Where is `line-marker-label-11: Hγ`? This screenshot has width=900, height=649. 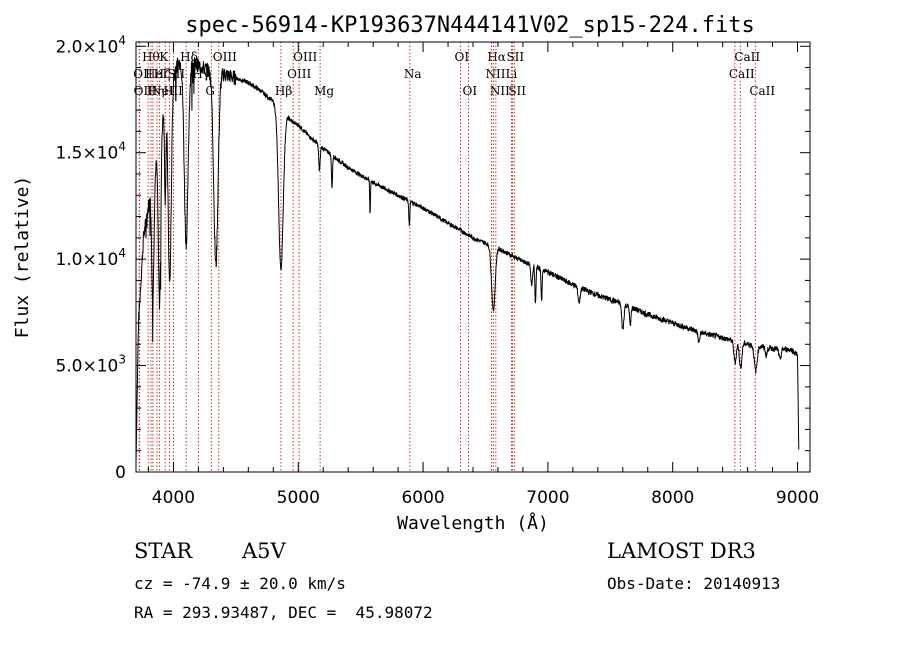
line-marker-label-11: Hγ is located at coordinates (201, 74).